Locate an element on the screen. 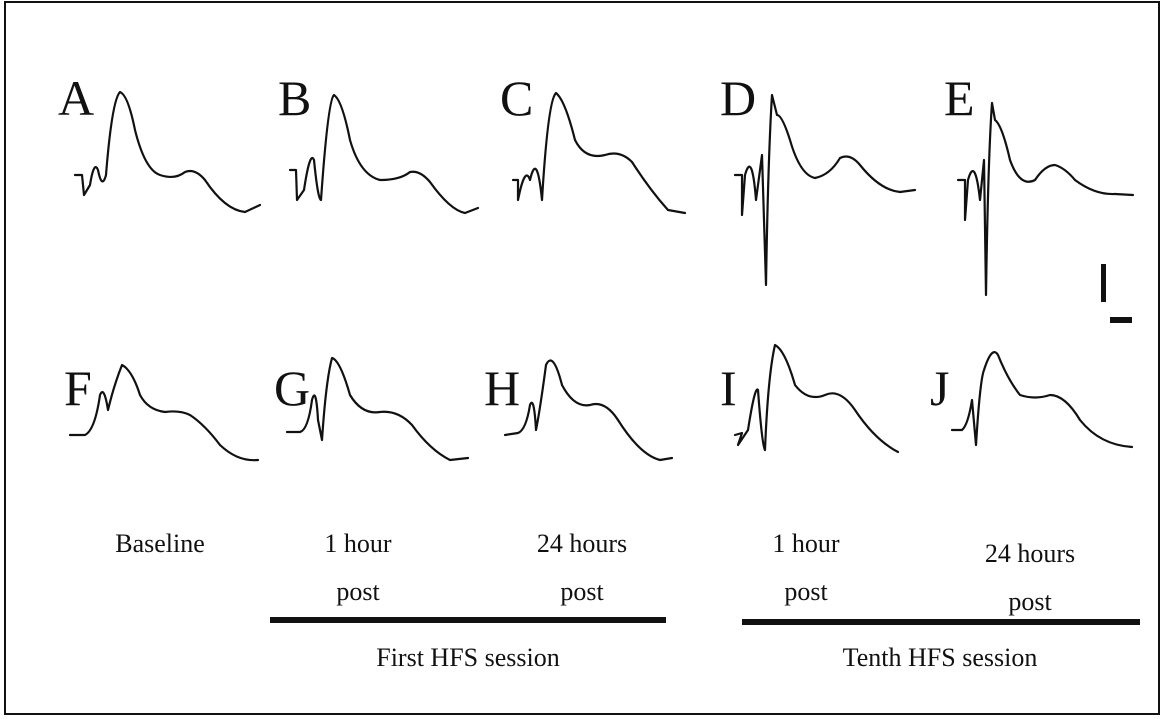 The width and height of the screenshot is (1165, 719). panel-letter: H is located at coordinates (502, 388).